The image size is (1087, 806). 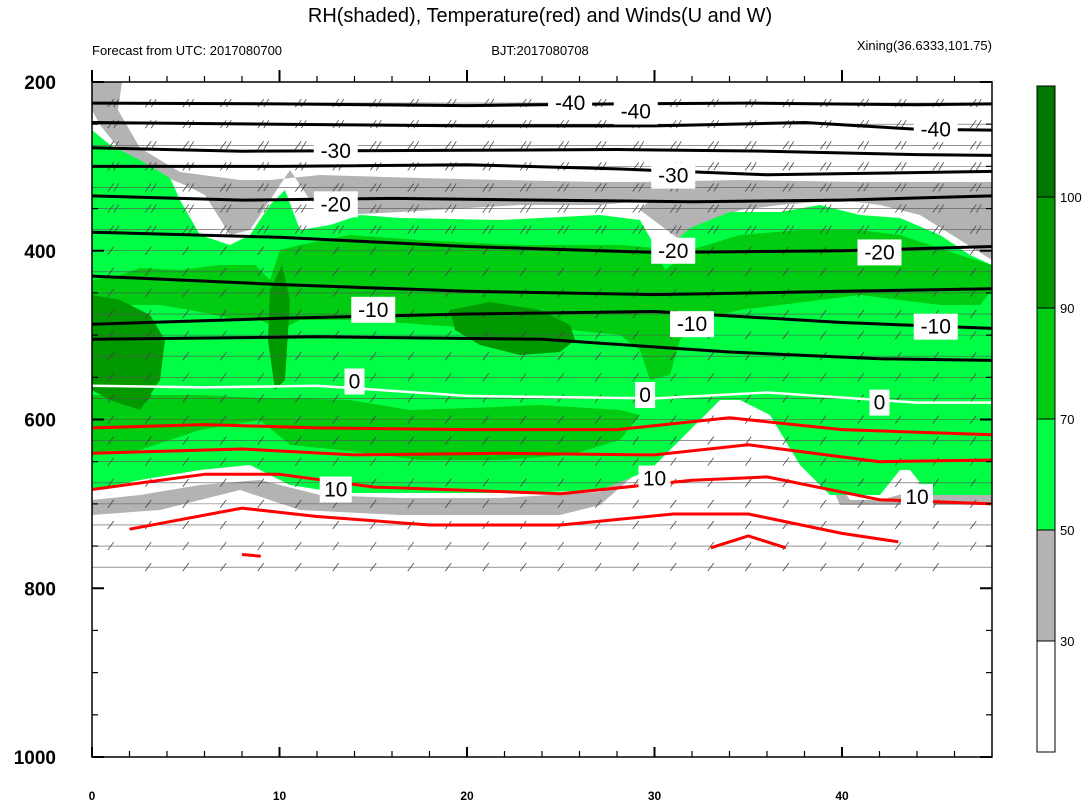 I want to click on contour-label: 10, so click(x=335, y=490).